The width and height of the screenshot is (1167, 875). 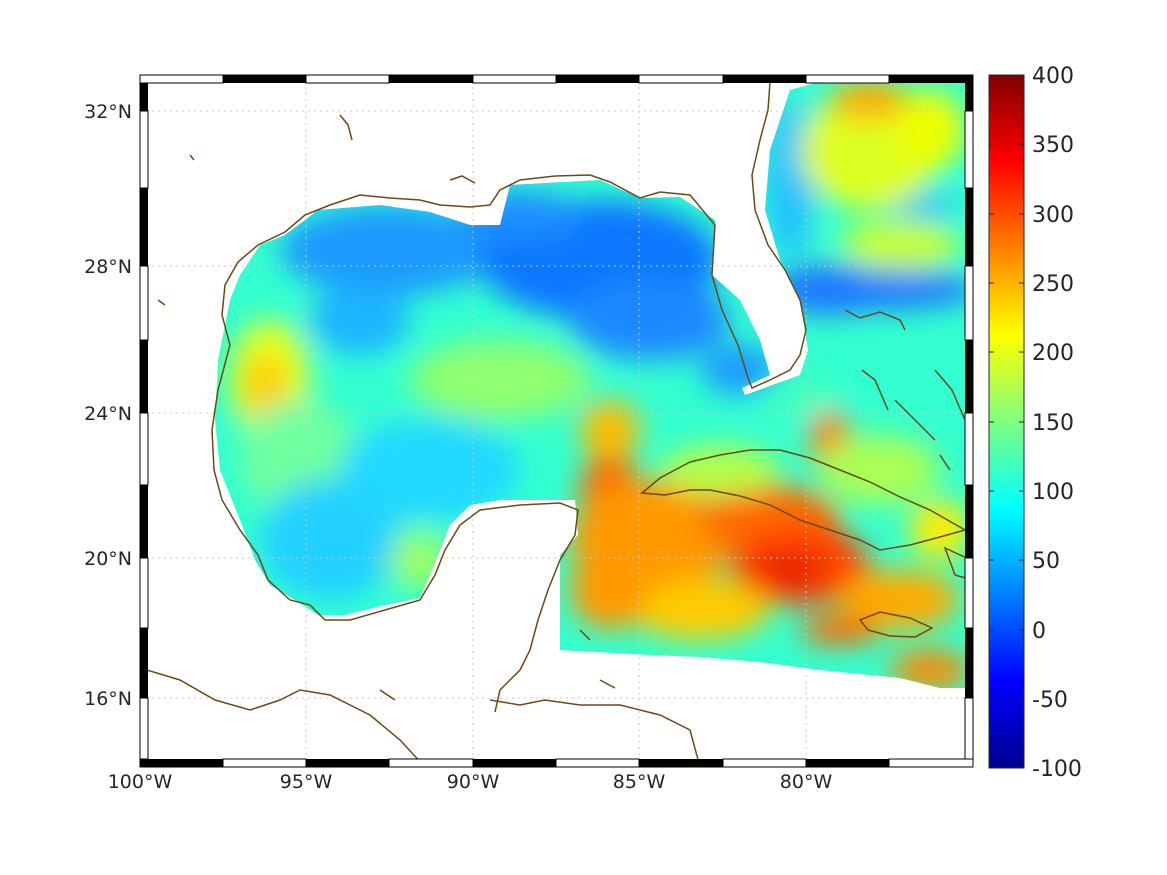 I want to click on lon-tick-label: 80°W, so click(x=806, y=782).